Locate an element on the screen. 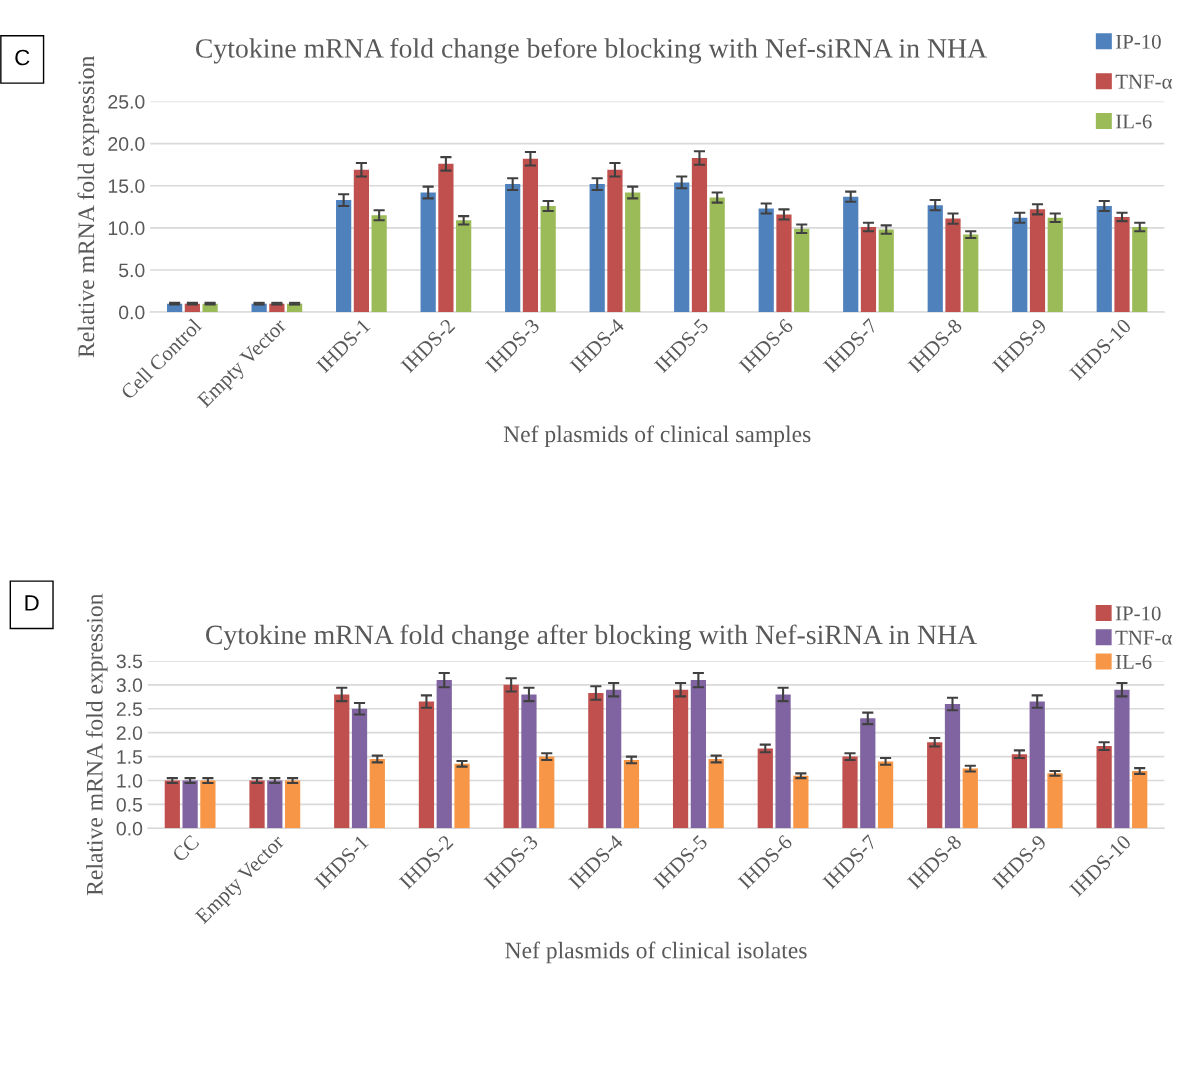  chart-title: Cytokine mRNA fold change before blocking with Nef-siRNA in NHA is located at coordinates (591, 50).